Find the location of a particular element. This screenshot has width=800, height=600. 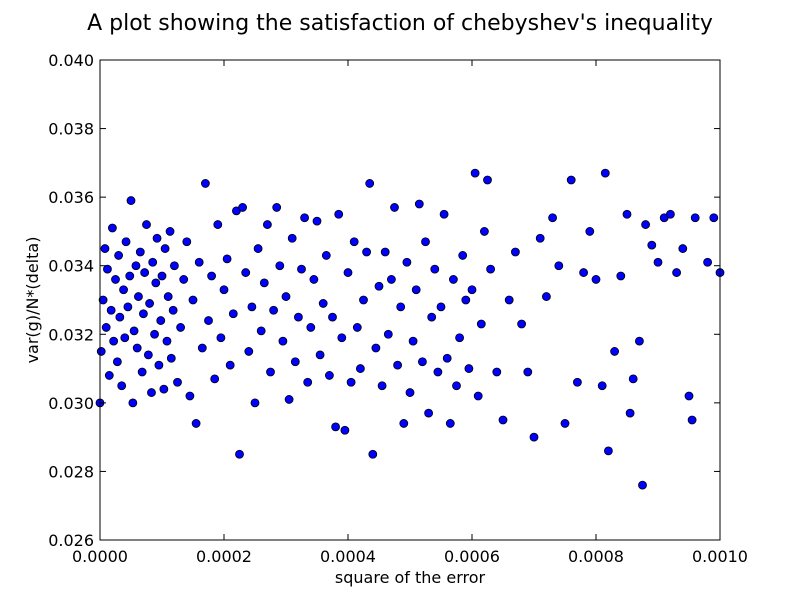

x-tick-label: 0.0004 is located at coordinates (348, 556).